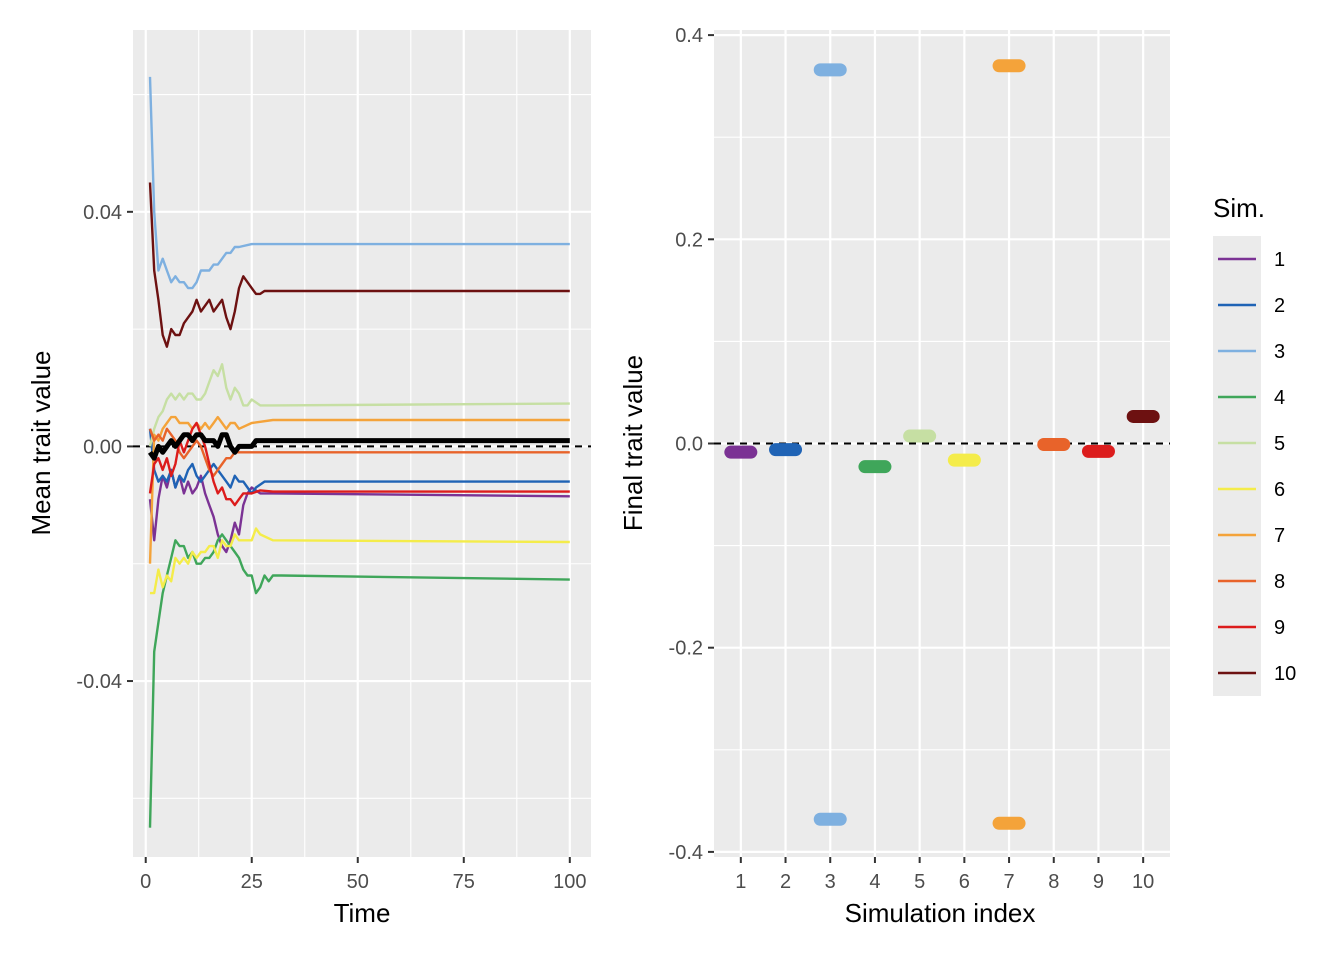 Image resolution: width=1344 pixels, height=960 pixels. I want to click on legend-label-1: 1, so click(1279, 260).